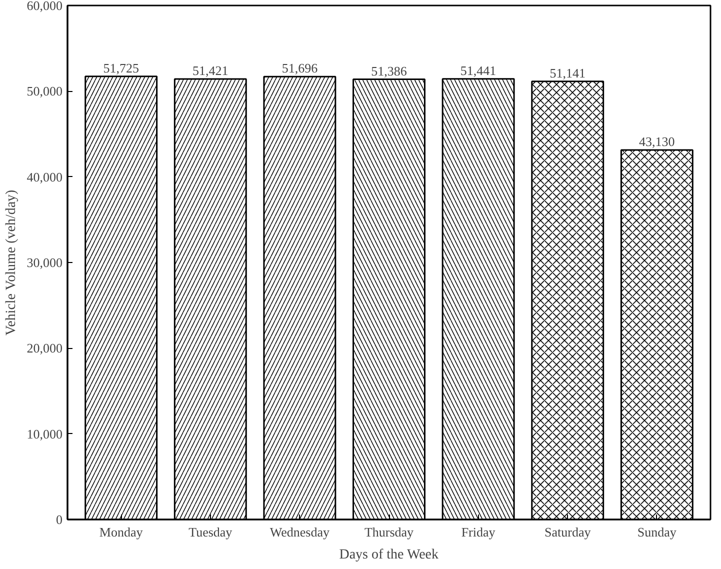 This screenshot has width=721, height=569. Describe the element at coordinates (44, 348) in the screenshot. I see `y-tick-label: 20,000` at that location.